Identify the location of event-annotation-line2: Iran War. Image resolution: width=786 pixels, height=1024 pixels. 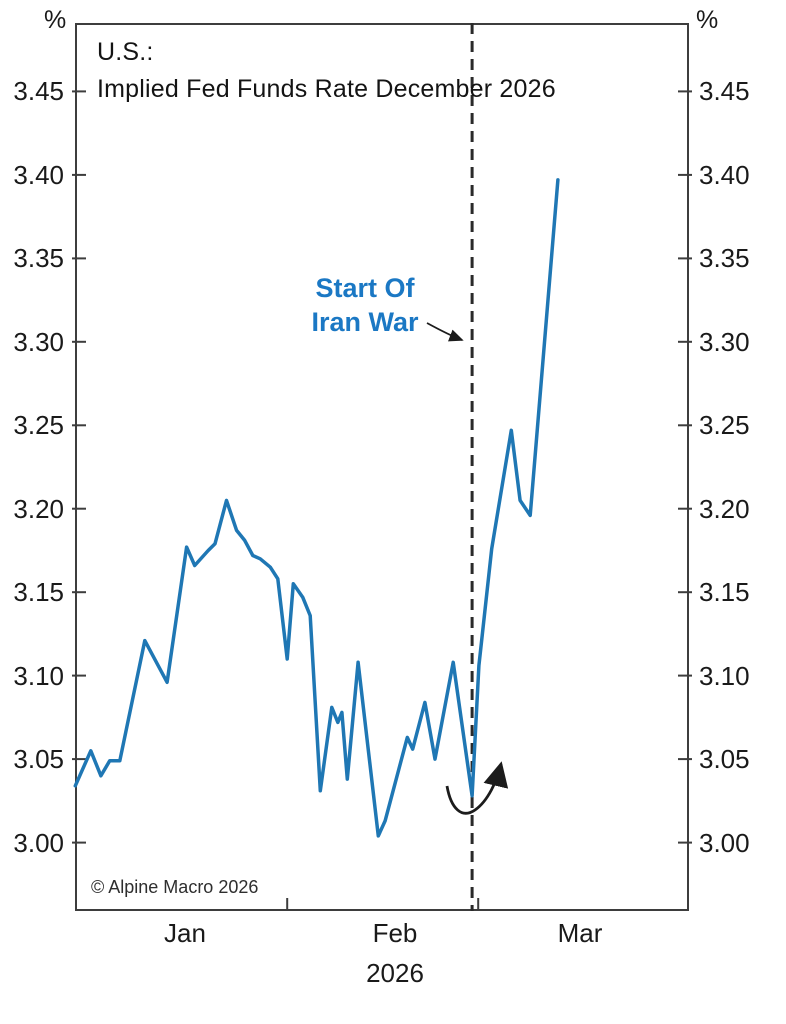
(365, 322).